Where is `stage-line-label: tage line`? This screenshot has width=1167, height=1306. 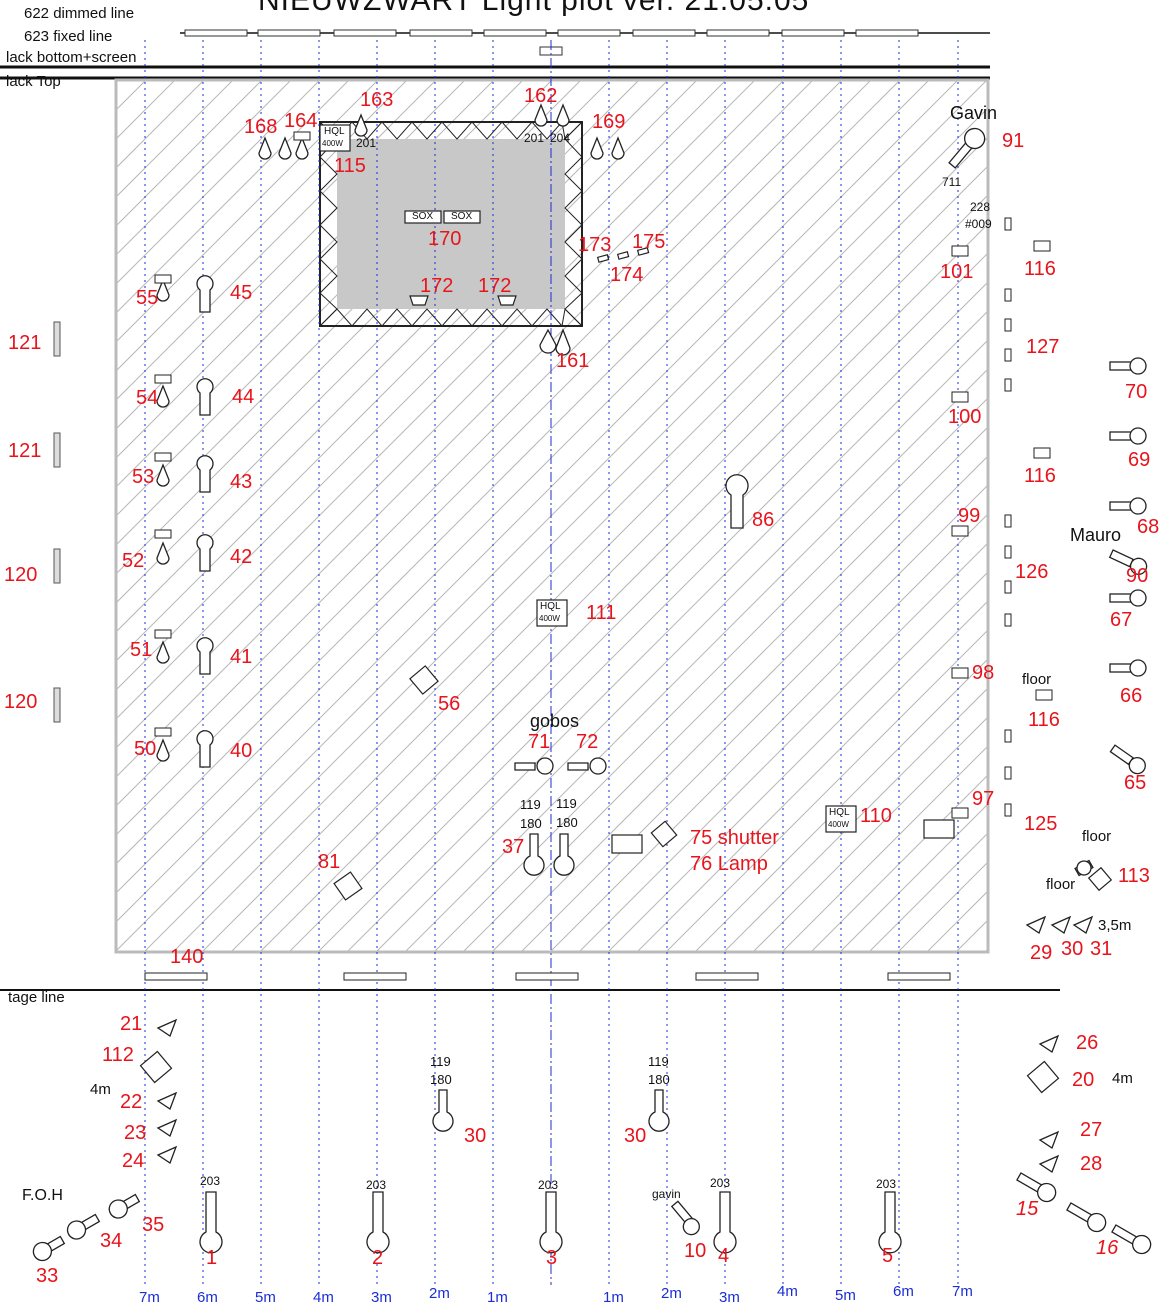
stage-line-label: tage line is located at coordinates (36, 997).